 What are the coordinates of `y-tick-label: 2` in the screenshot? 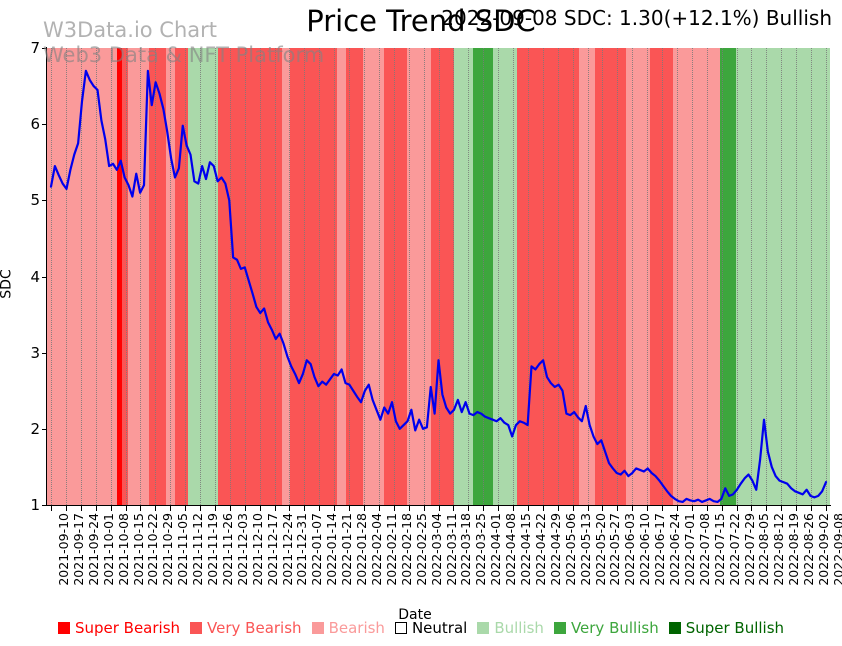 It's located at (35, 428).